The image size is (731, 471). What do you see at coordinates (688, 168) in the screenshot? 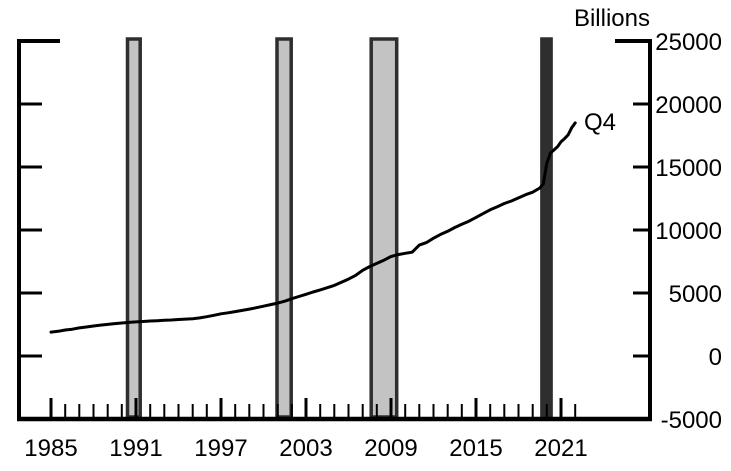
I see `y-tick-label: 15000` at bounding box center [688, 168].